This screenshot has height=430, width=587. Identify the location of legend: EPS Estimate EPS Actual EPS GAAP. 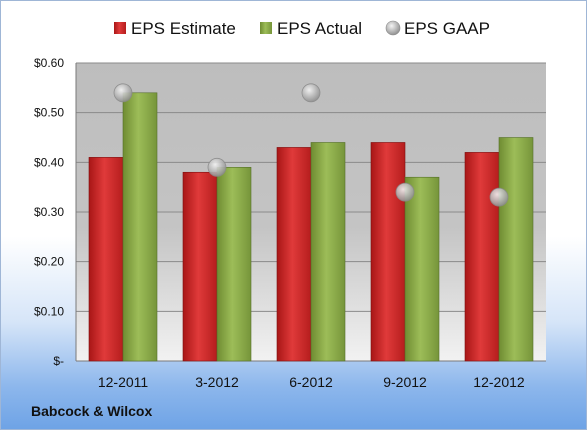
(302, 28).